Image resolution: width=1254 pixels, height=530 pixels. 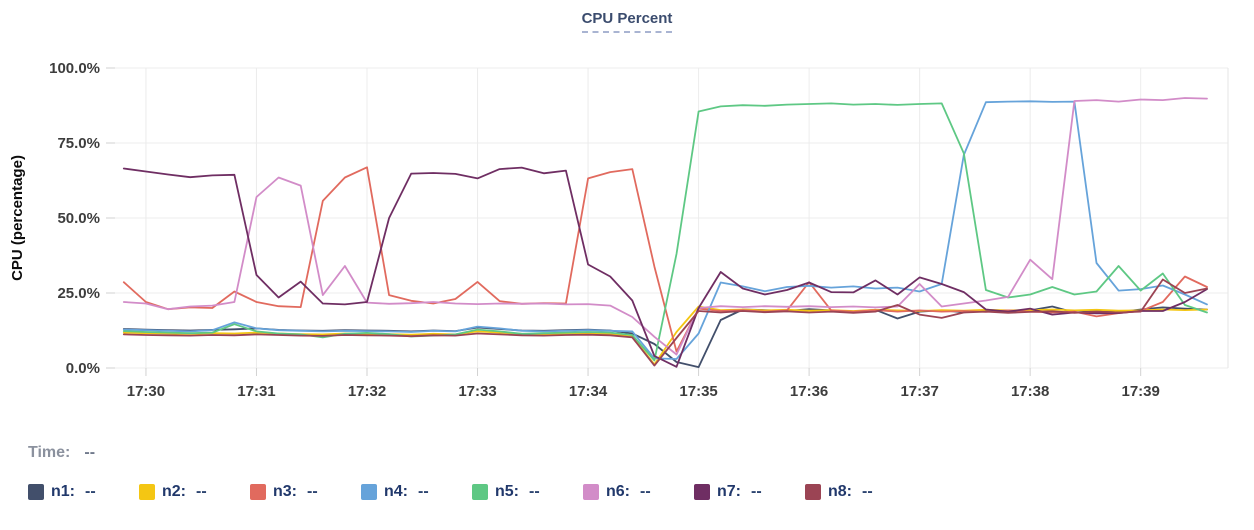 What do you see at coordinates (194, 492) in the screenshot?
I see `legend-item-n2: n2: --` at bounding box center [194, 492].